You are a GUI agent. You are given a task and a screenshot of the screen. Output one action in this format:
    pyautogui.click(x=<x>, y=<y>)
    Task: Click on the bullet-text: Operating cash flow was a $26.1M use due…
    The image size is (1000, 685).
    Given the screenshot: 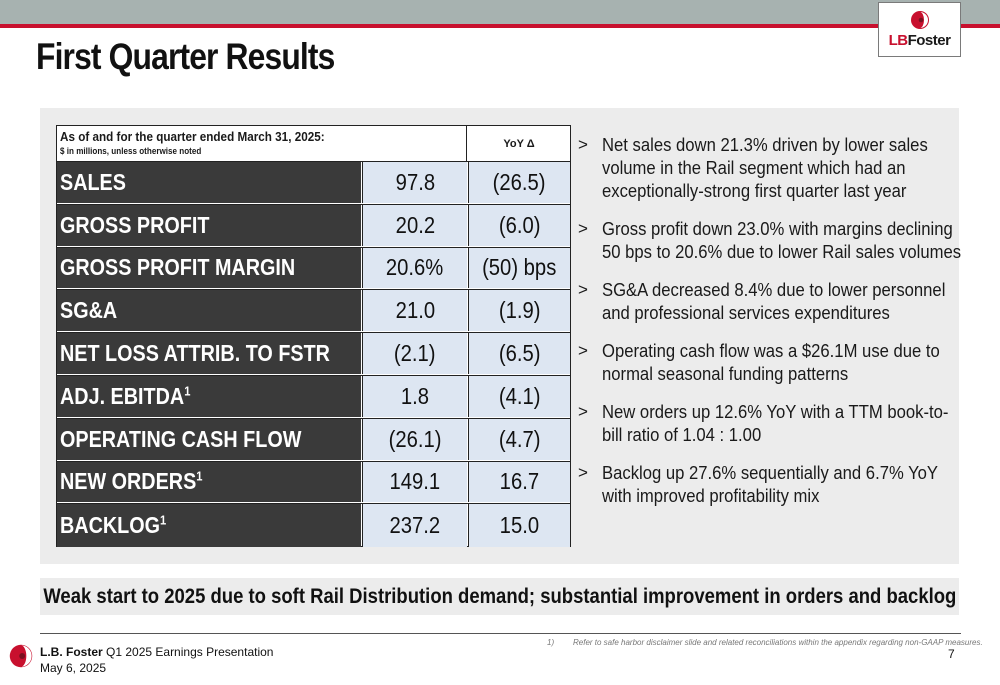 What is the action you would take?
    pyautogui.click(x=771, y=362)
    